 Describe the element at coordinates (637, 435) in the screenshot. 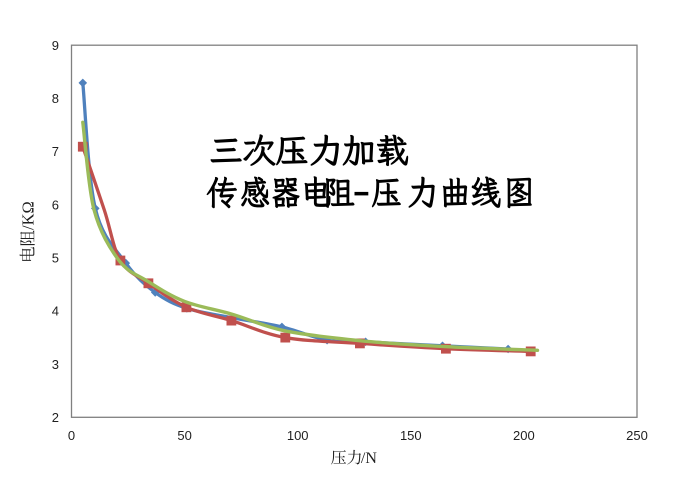

I see `svg-text: 250` at that location.